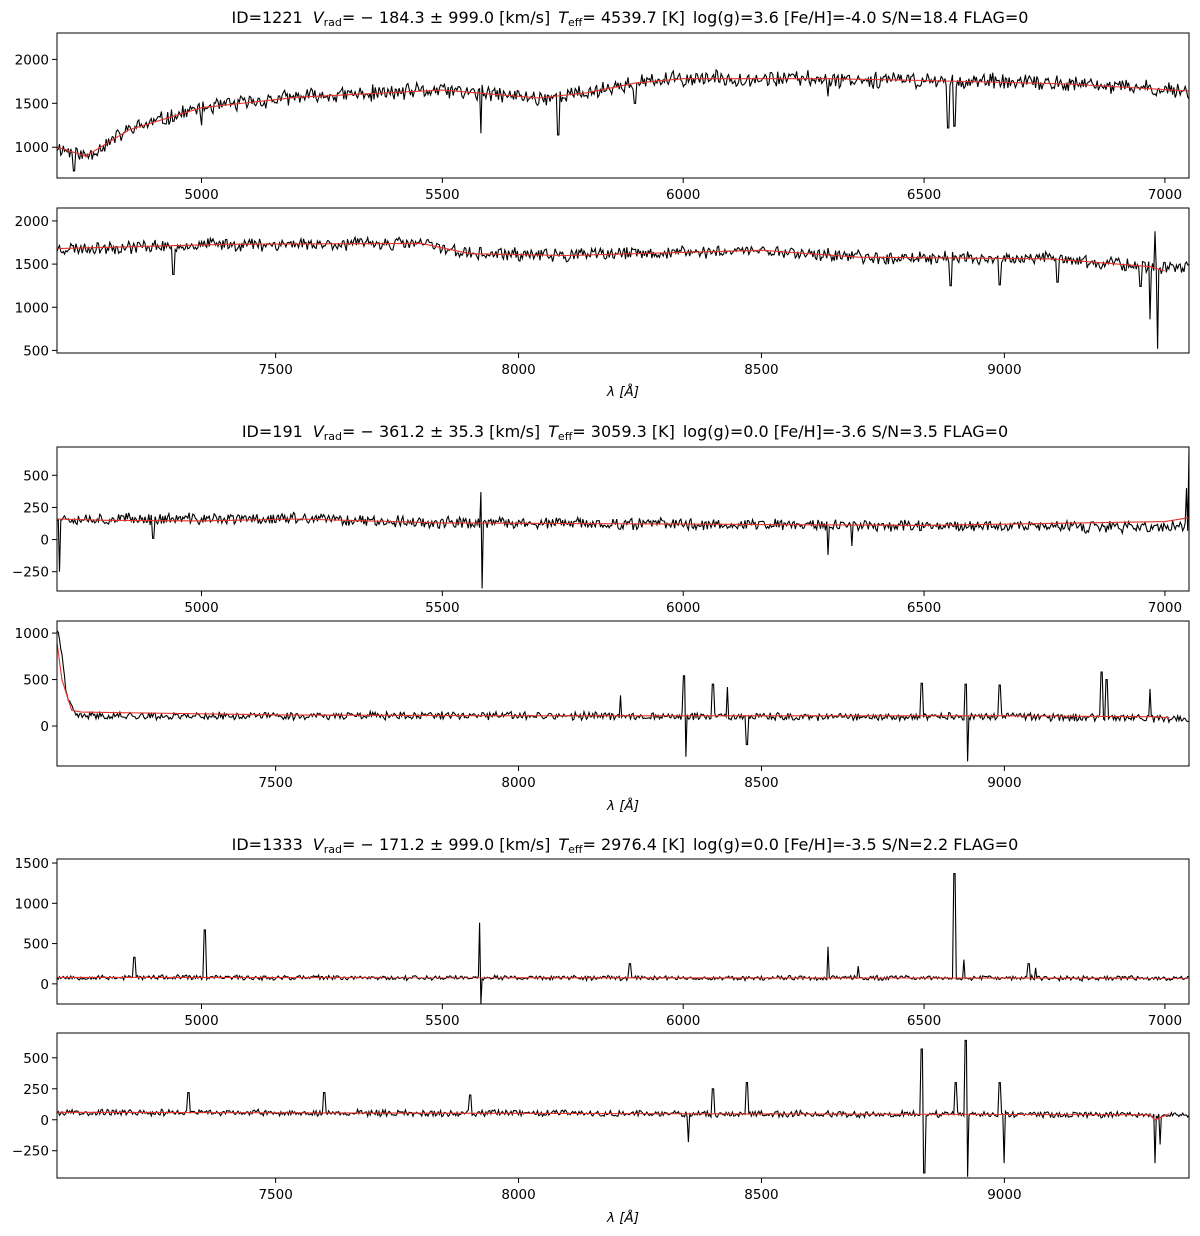 The width and height of the screenshot is (1200, 1236). Describe the element at coordinates (518, 370) in the screenshot. I see `x-tick-label-0-1-1: 8000` at that location.